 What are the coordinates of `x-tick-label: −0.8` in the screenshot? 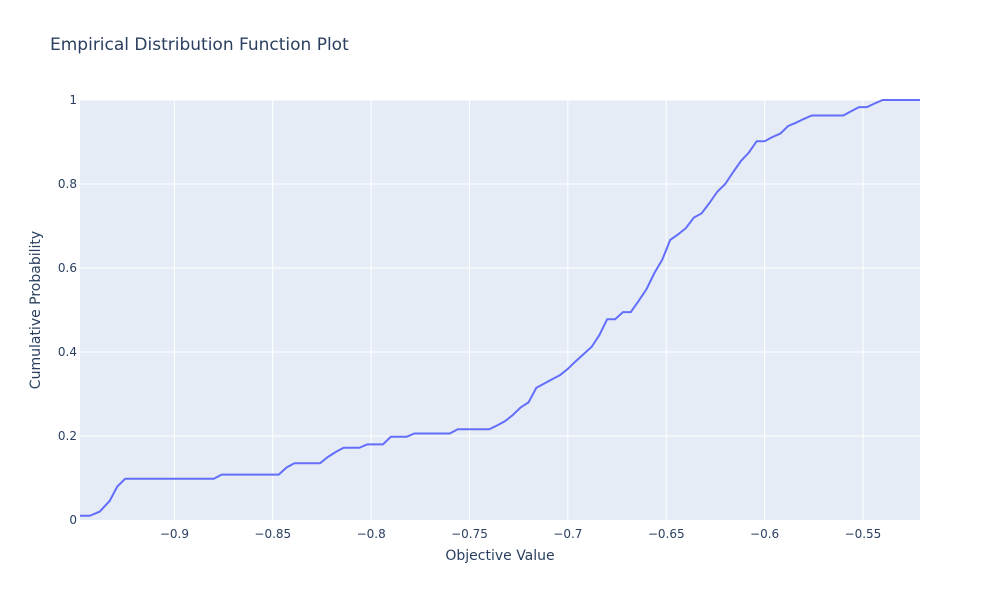 It's located at (371, 534).